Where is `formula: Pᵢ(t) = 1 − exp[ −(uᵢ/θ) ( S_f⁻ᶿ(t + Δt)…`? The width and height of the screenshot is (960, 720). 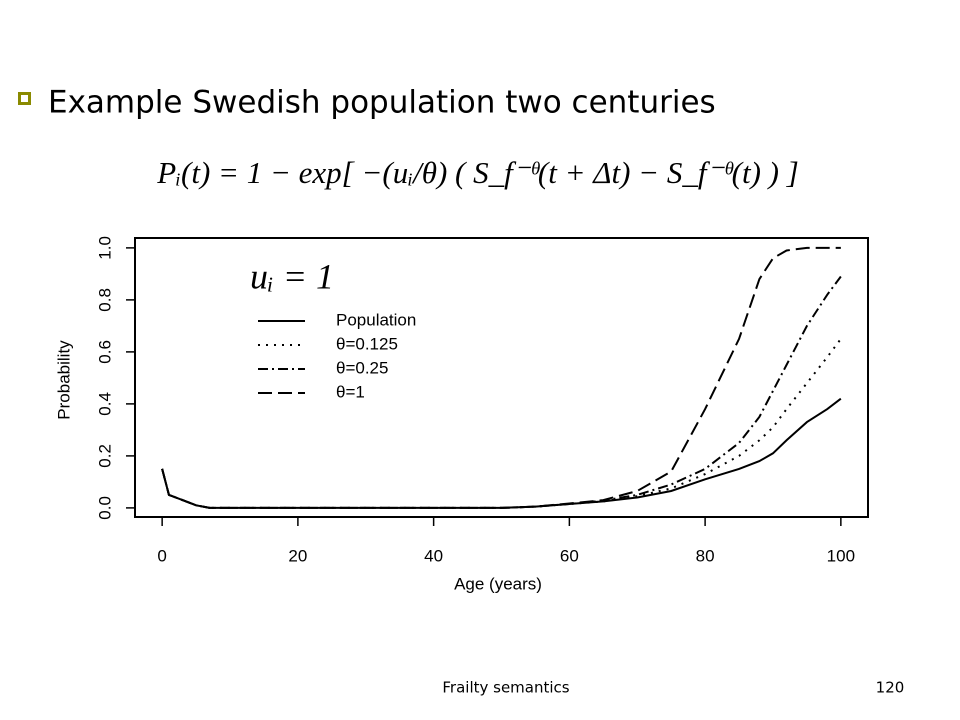
formula: Pᵢ(t) = 1 − exp[ −(uᵢ/θ) ( S_f⁻ᶿ(t + Δt)… is located at coordinates (477, 172).